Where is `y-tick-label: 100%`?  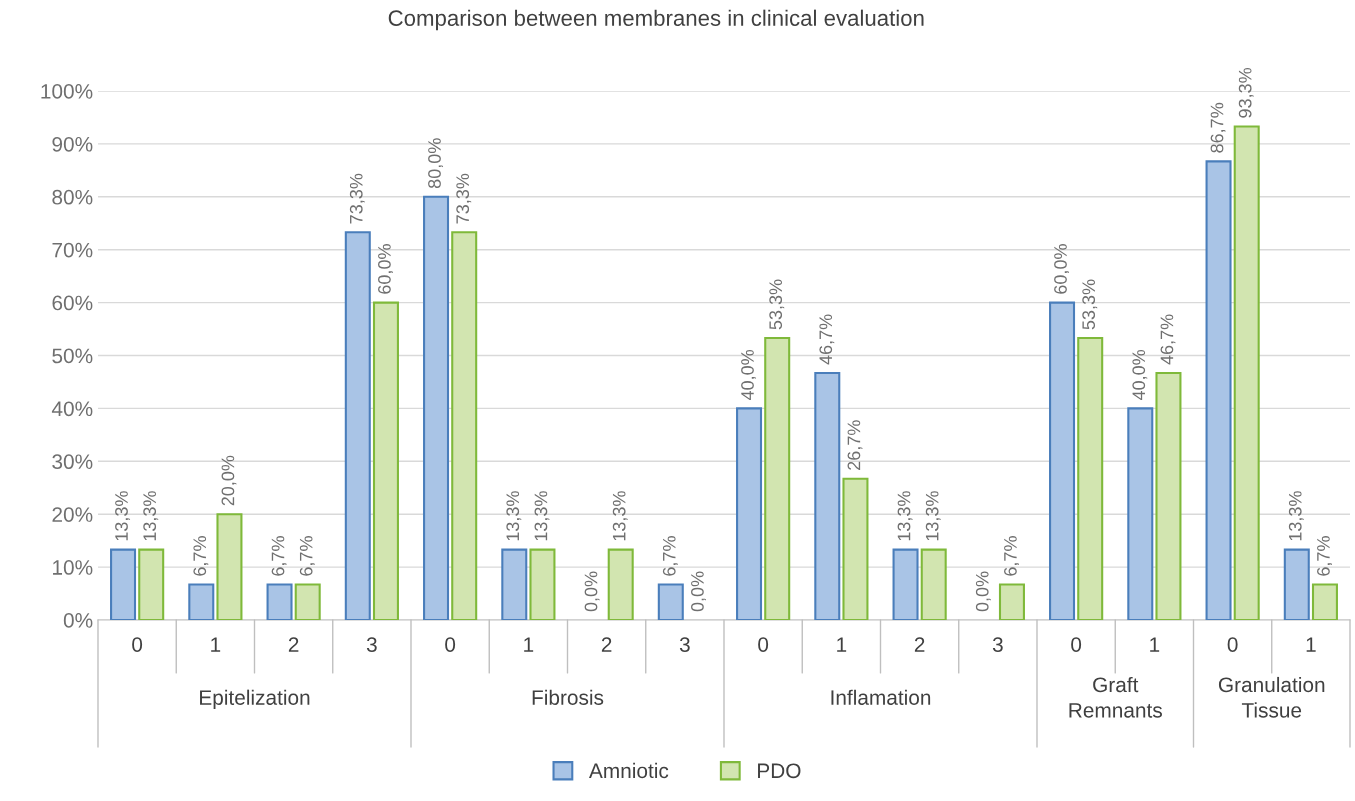
y-tick-label: 100% is located at coordinates (67, 91).